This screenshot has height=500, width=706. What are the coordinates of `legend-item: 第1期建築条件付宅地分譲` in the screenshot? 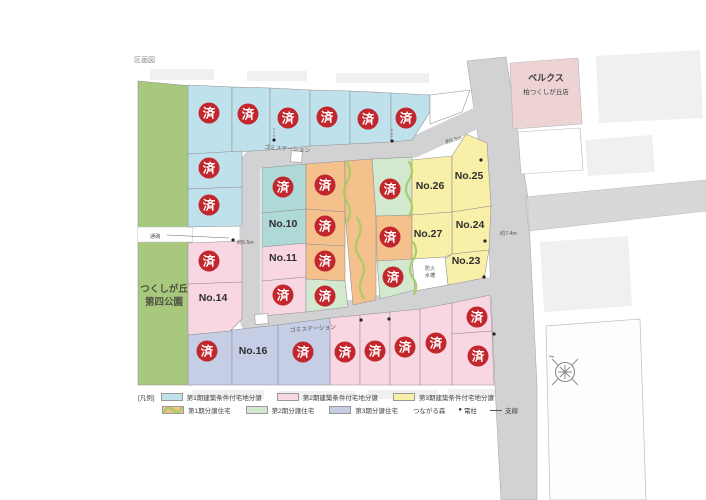 It's located at (211, 397).